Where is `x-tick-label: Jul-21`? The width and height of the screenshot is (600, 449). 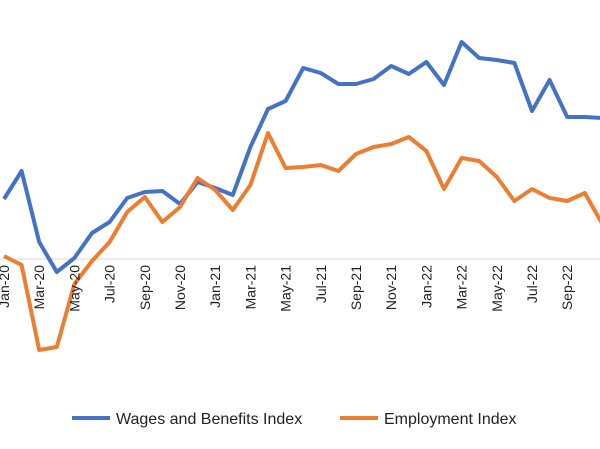
x-tick-label: Jul-21 is located at coordinates (321, 284).